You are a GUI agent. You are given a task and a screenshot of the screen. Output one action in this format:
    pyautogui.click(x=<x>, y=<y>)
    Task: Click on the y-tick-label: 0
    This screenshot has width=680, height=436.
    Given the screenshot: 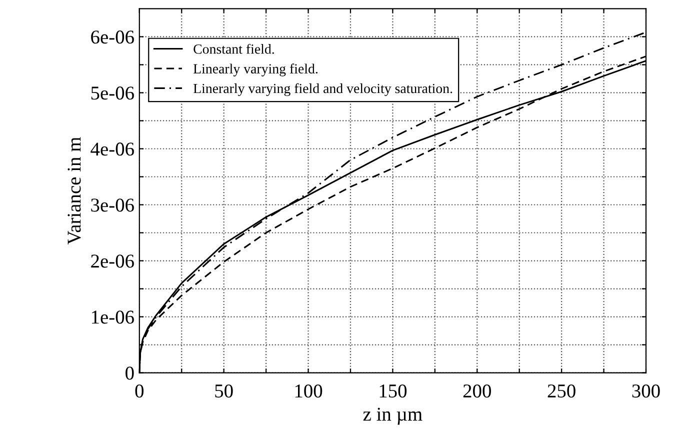 What is the action you would take?
    pyautogui.click(x=130, y=373)
    